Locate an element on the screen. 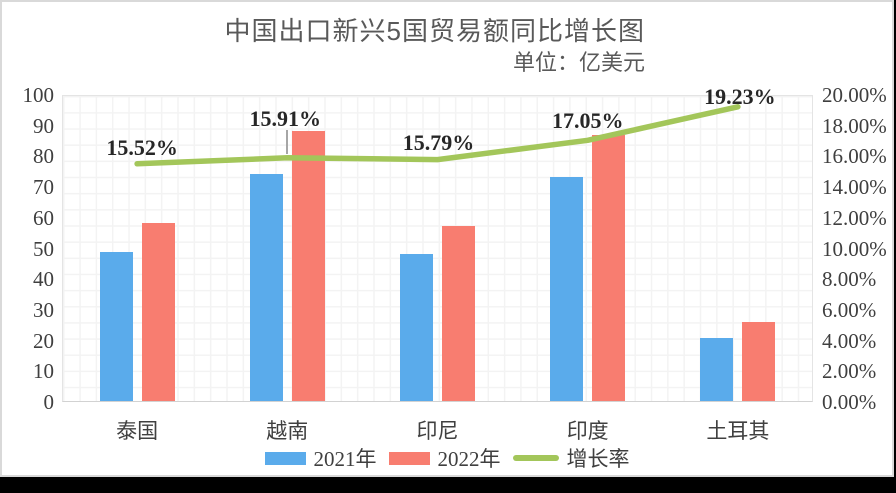  legend-item-2022: 2022年 is located at coordinates (444, 458).